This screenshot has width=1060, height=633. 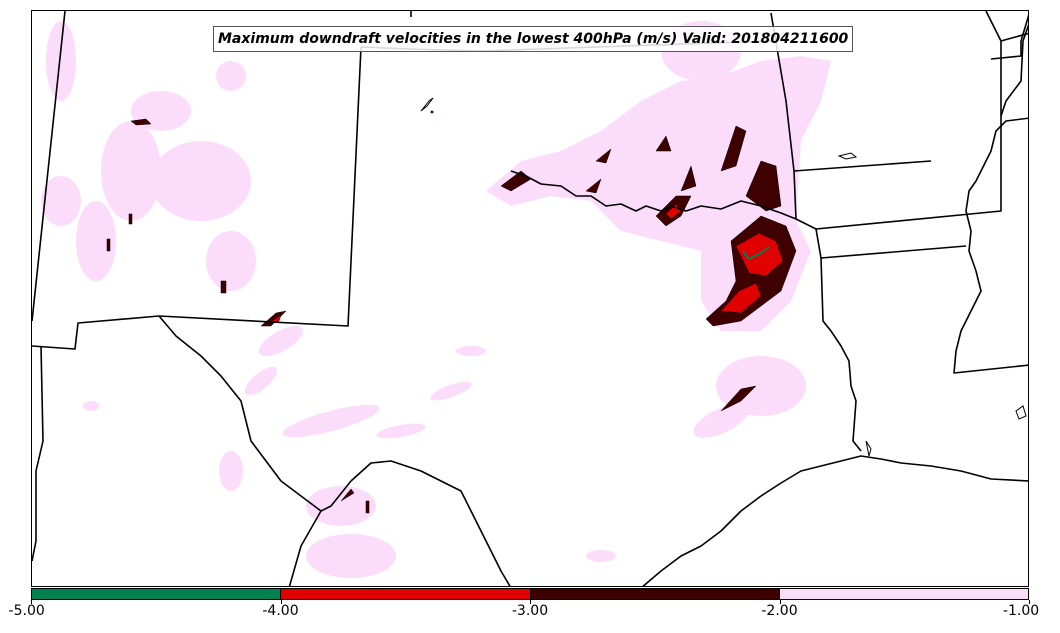 I want to click on colorbar-tick-label: -4.00, so click(x=280, y=611).